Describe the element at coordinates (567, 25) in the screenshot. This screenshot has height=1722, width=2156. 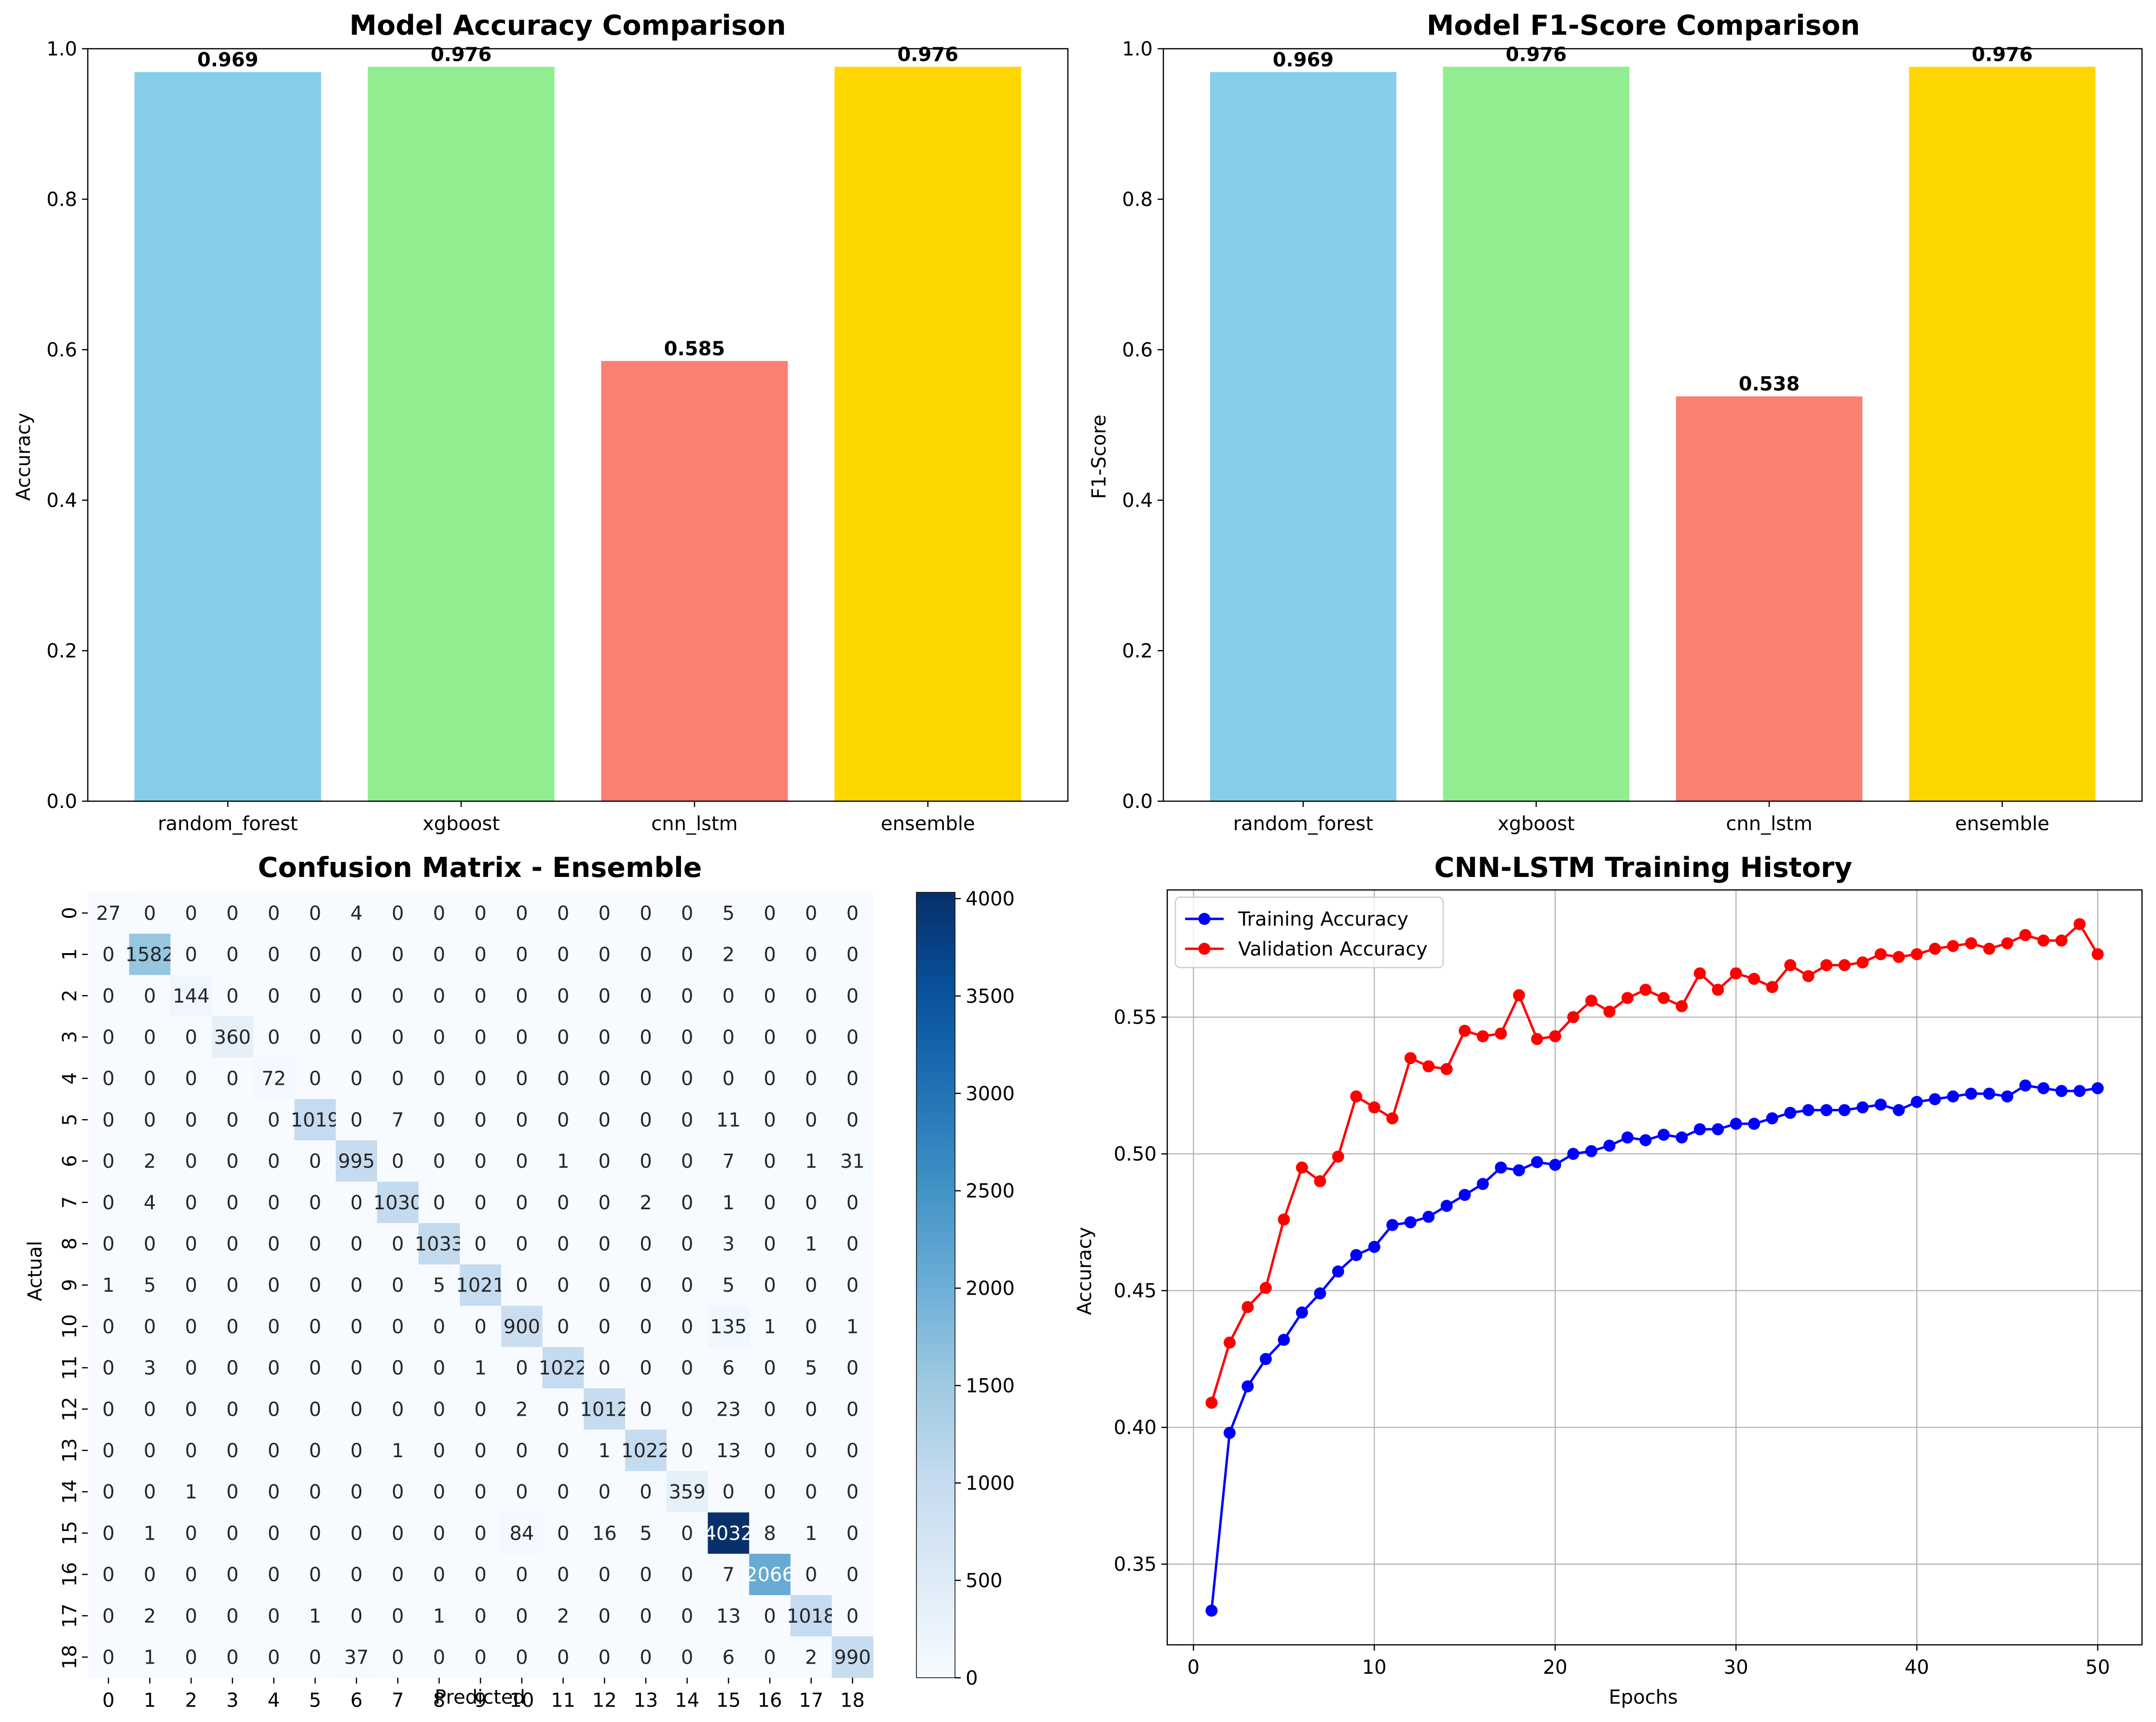
I see `accuracy-chart-title: Model Accuracy Comparison` at that location.